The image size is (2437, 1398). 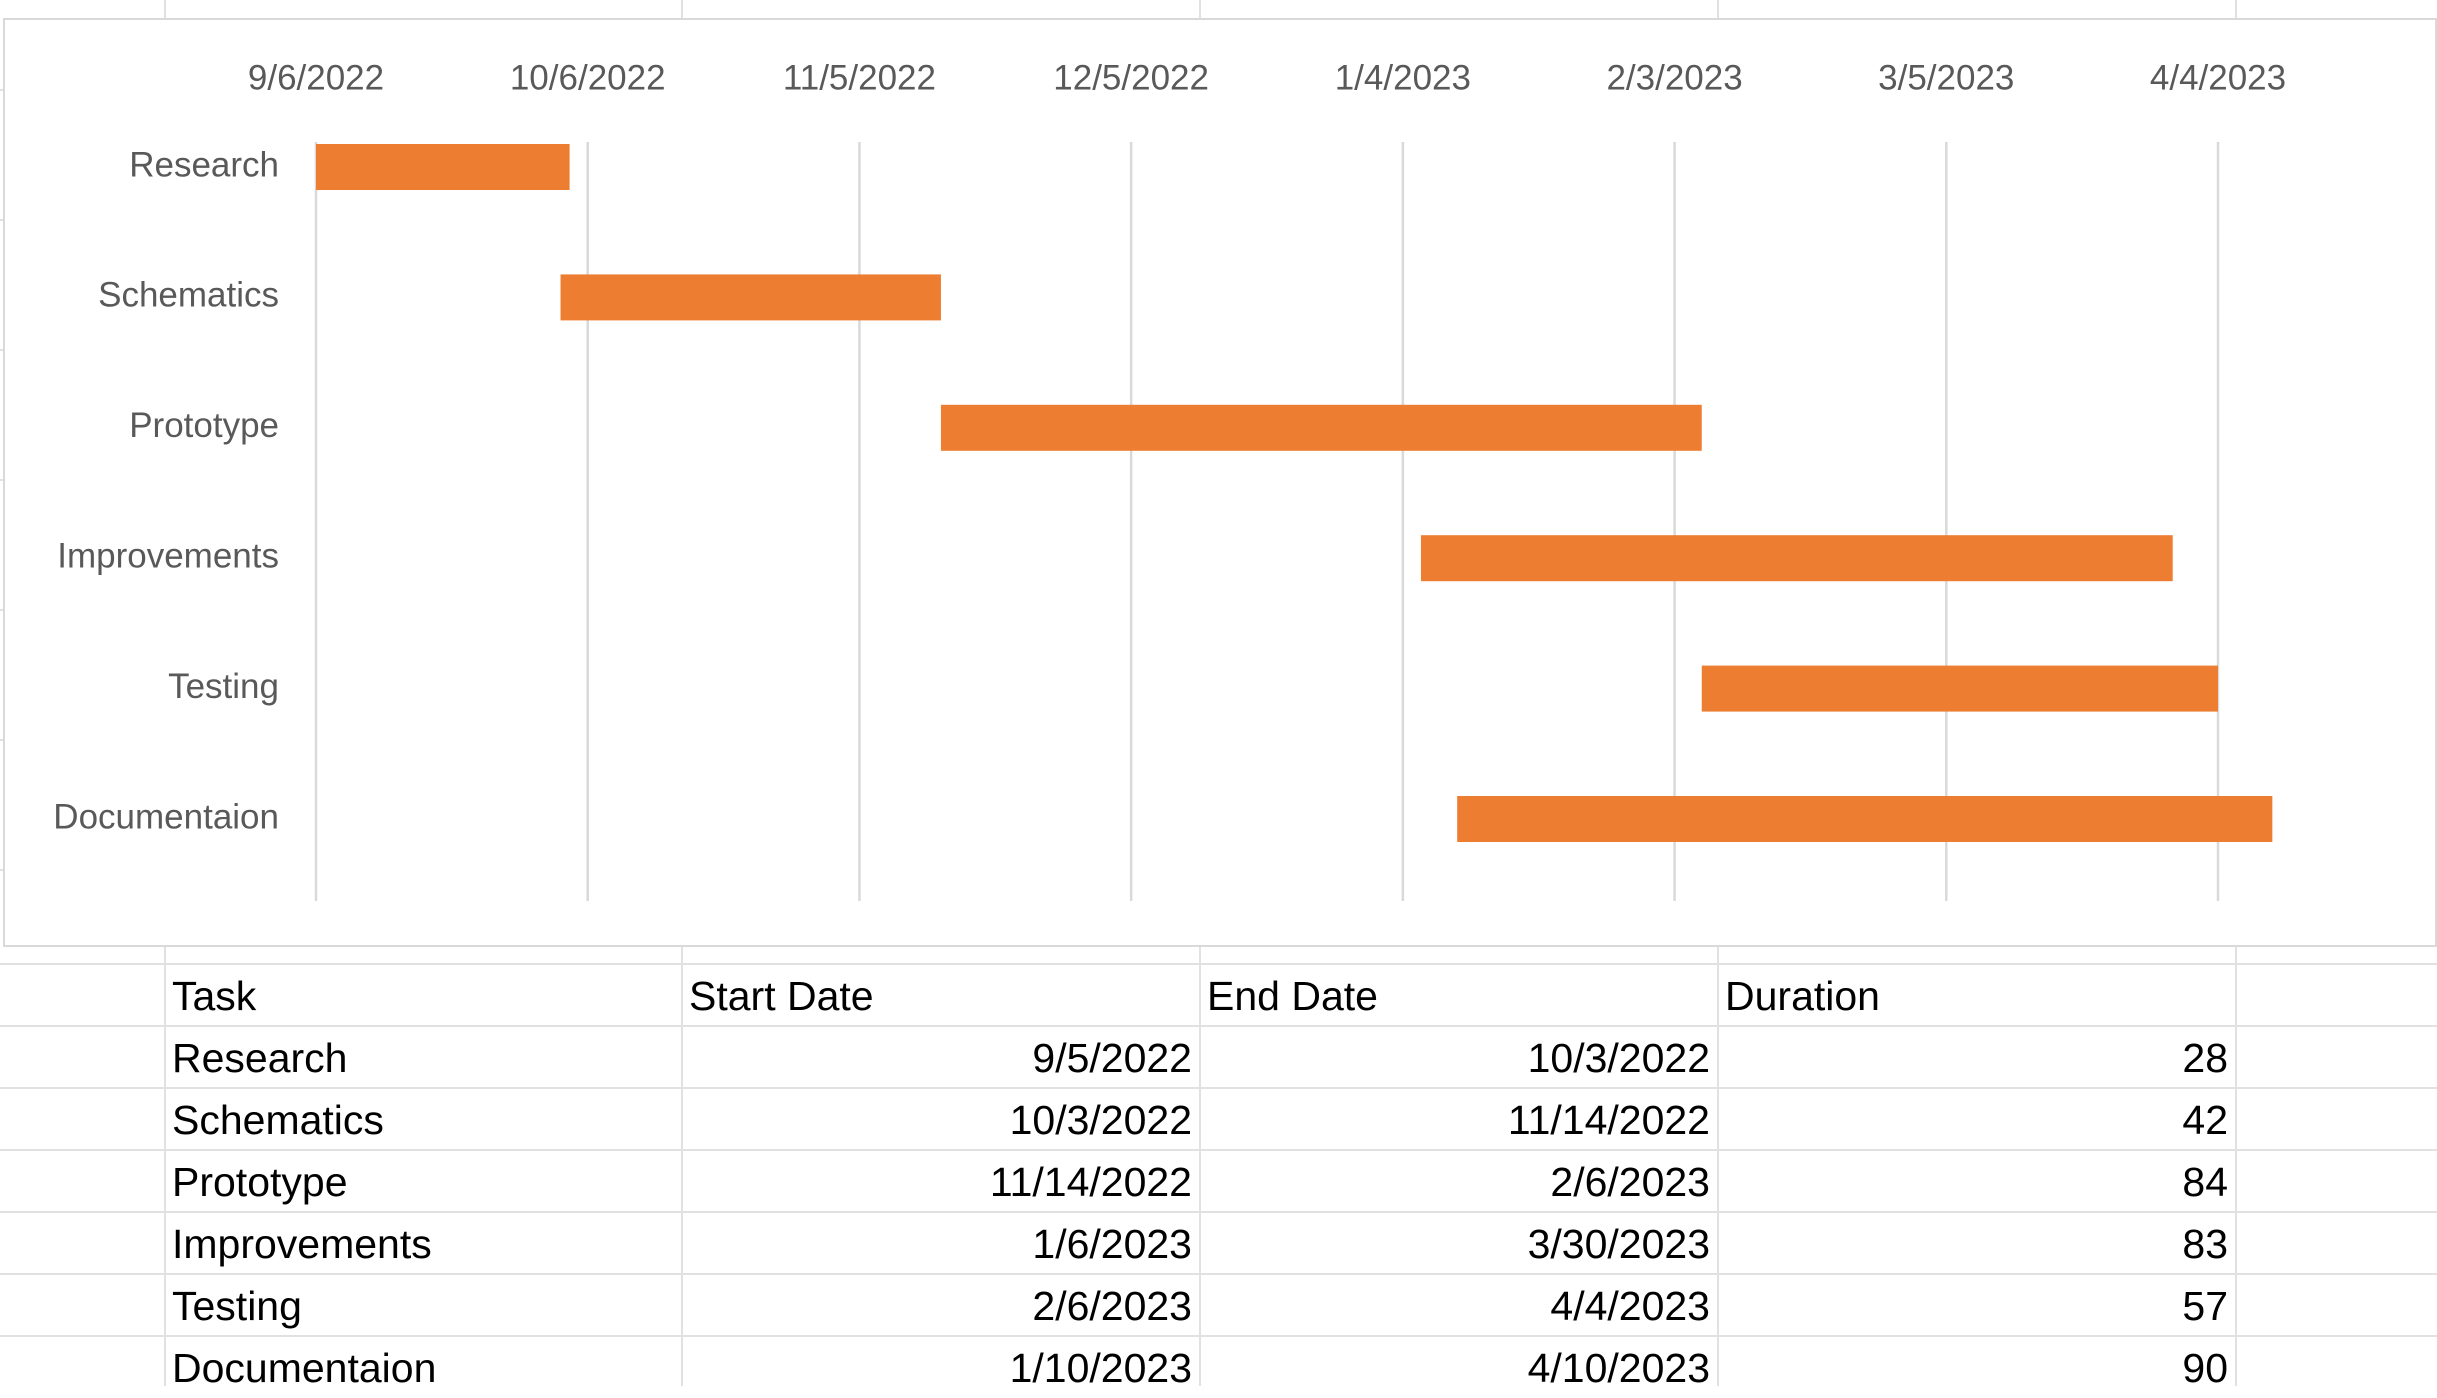 What do you see at coordinates (1292, 996) in the screenshot?
I see `header-end-date: End Date` at bounding box center [1292, 996].